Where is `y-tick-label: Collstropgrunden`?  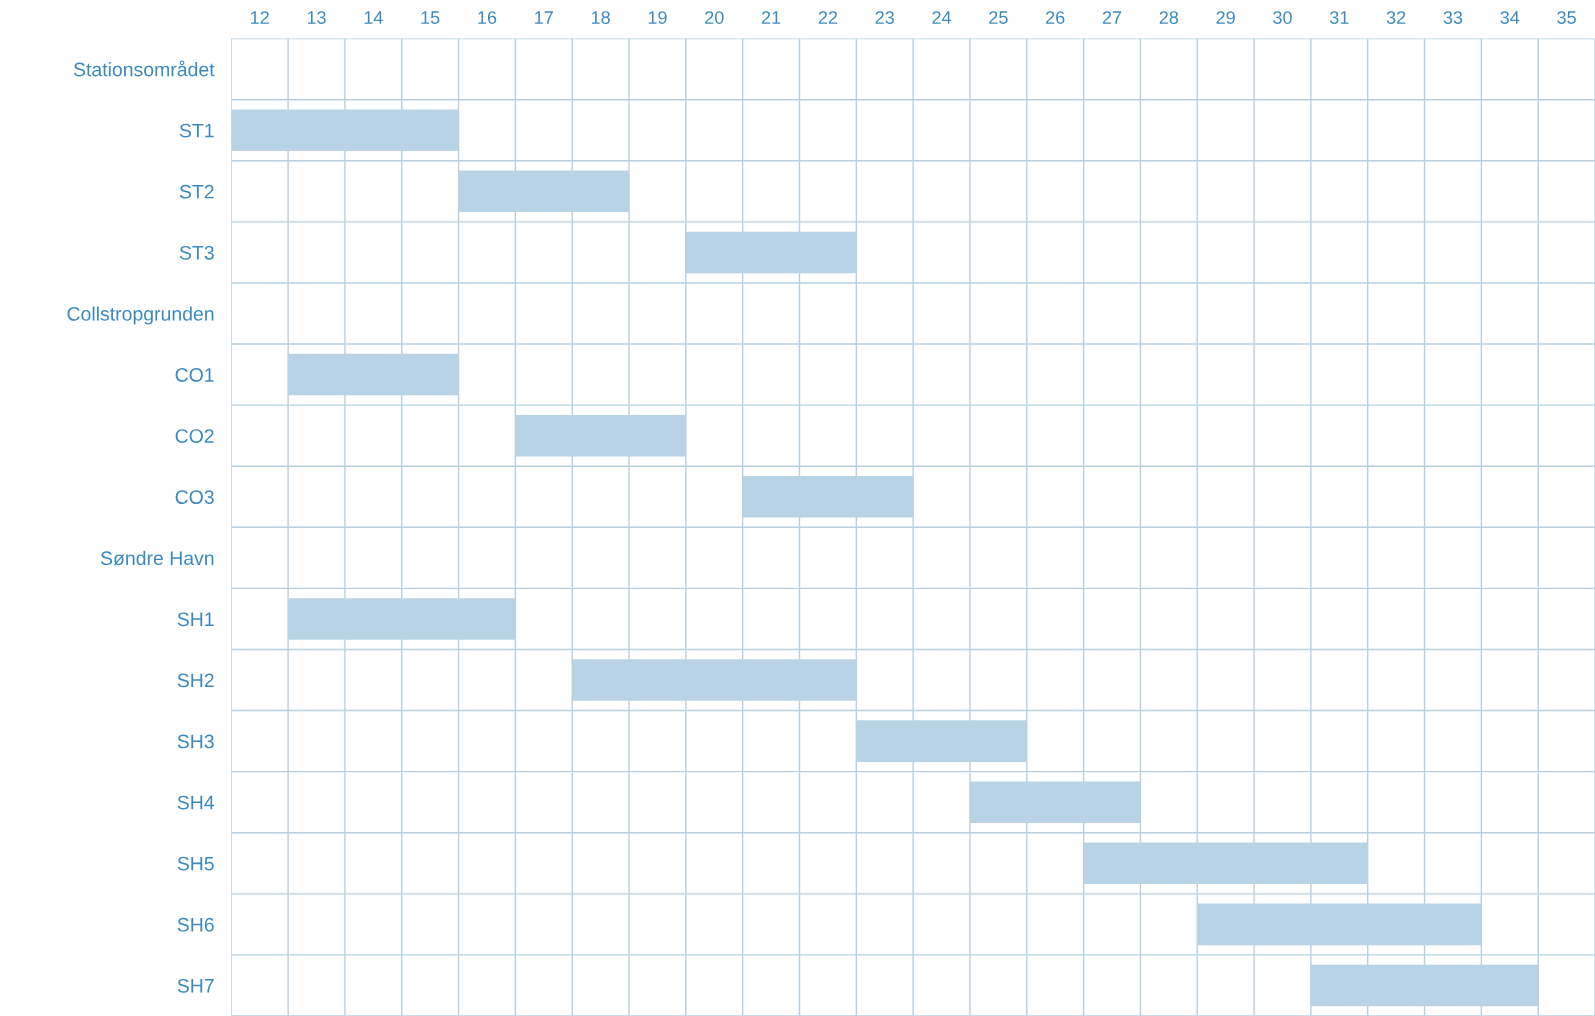 y-tick-label: Collstropgrunden is located at coordinates (140, 315).